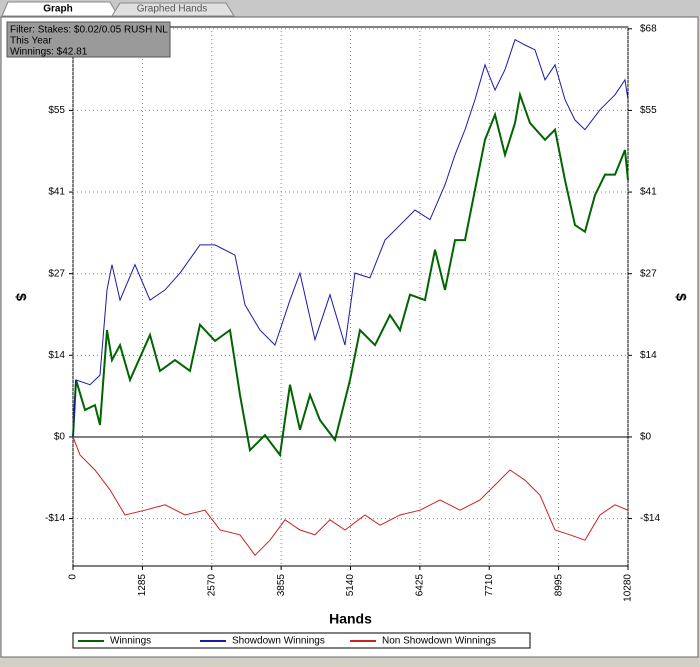 The width and height of the screenshot is (700, 667). I want to click on tab-label: Graph, so click(57, 9).